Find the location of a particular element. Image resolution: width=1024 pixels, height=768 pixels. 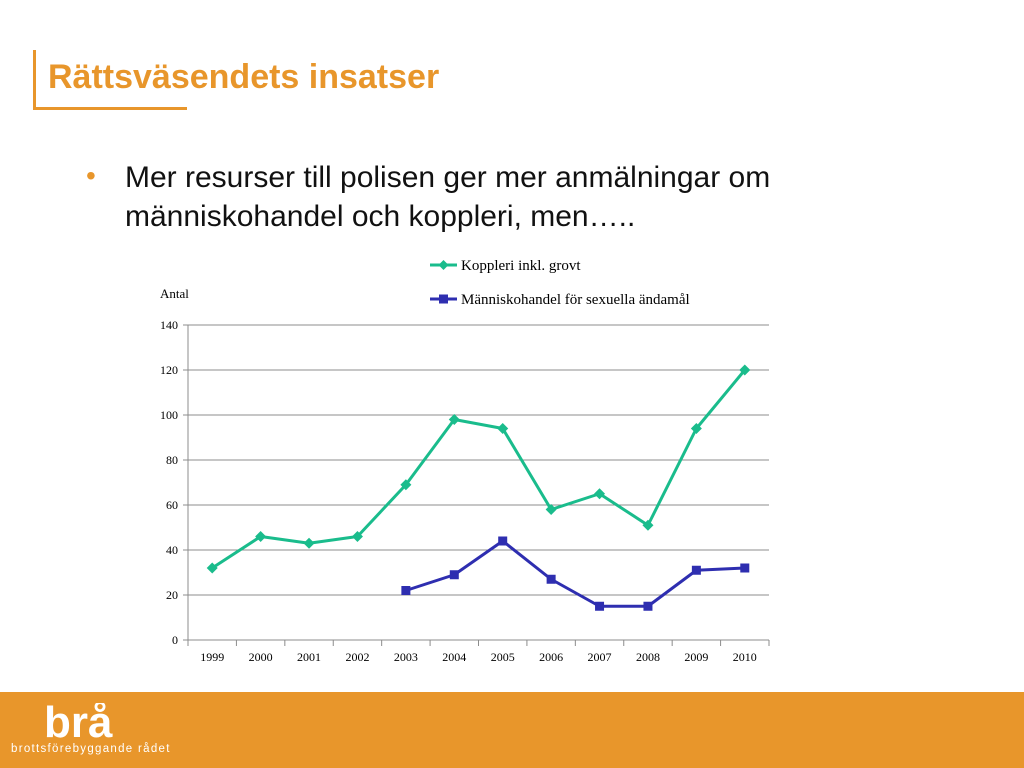

y-tick-label: 40 is located at coordinates (172, 550).